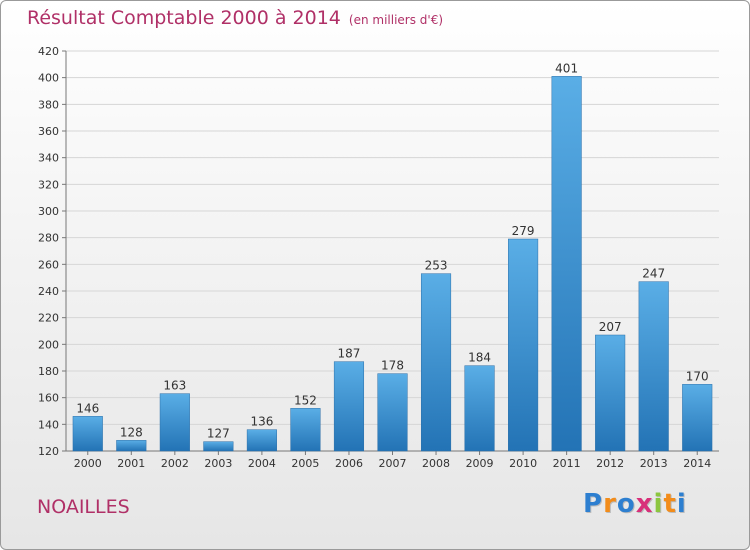 The height and width of the screenshot is (550, 750). I want to click on data-label-2002: 163, so click(174, 386).